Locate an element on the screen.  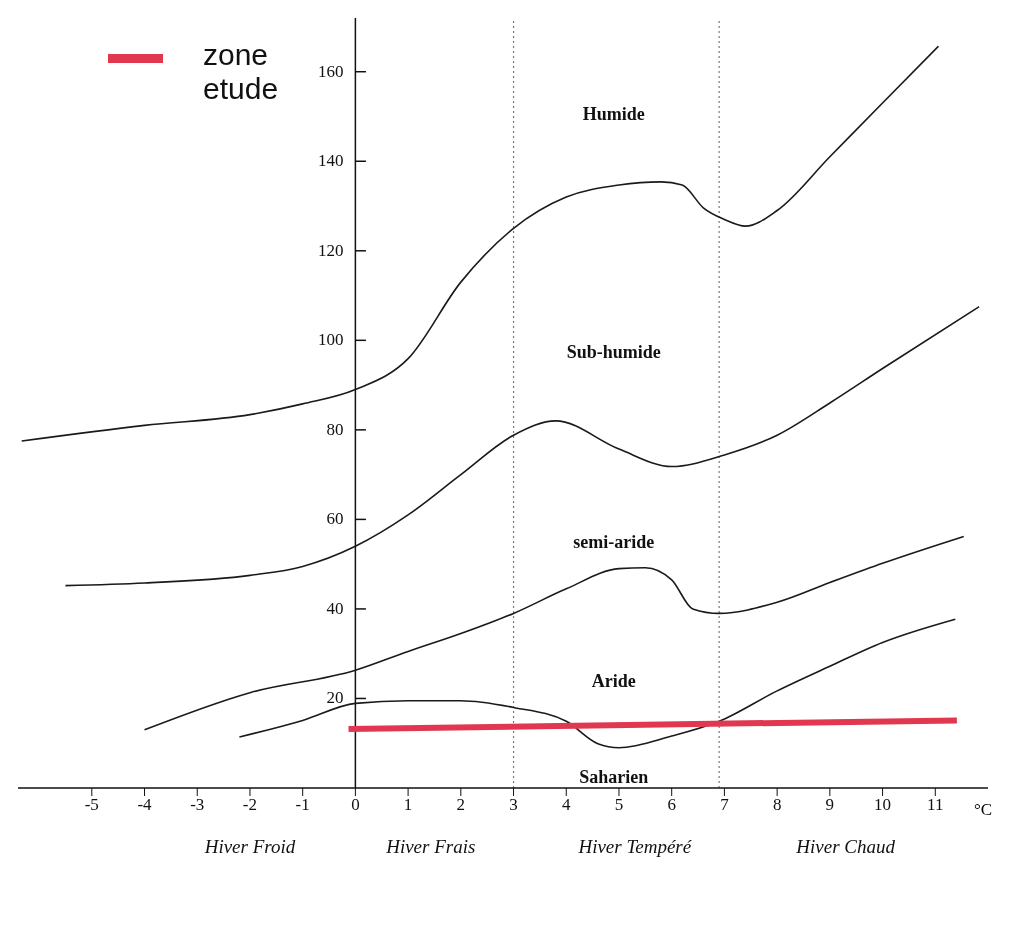
y-tick-label: 140 is located at coordinates (330, 161).